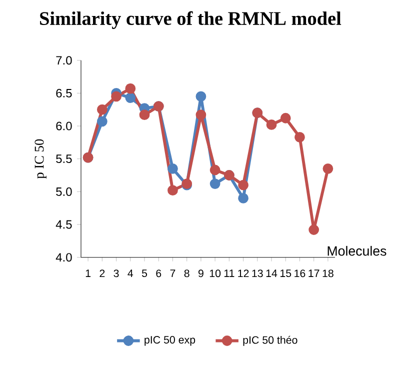 The height and width of the screenshot is (386, 403). I want to click on x-tick-label: 11, so click(229, 273).